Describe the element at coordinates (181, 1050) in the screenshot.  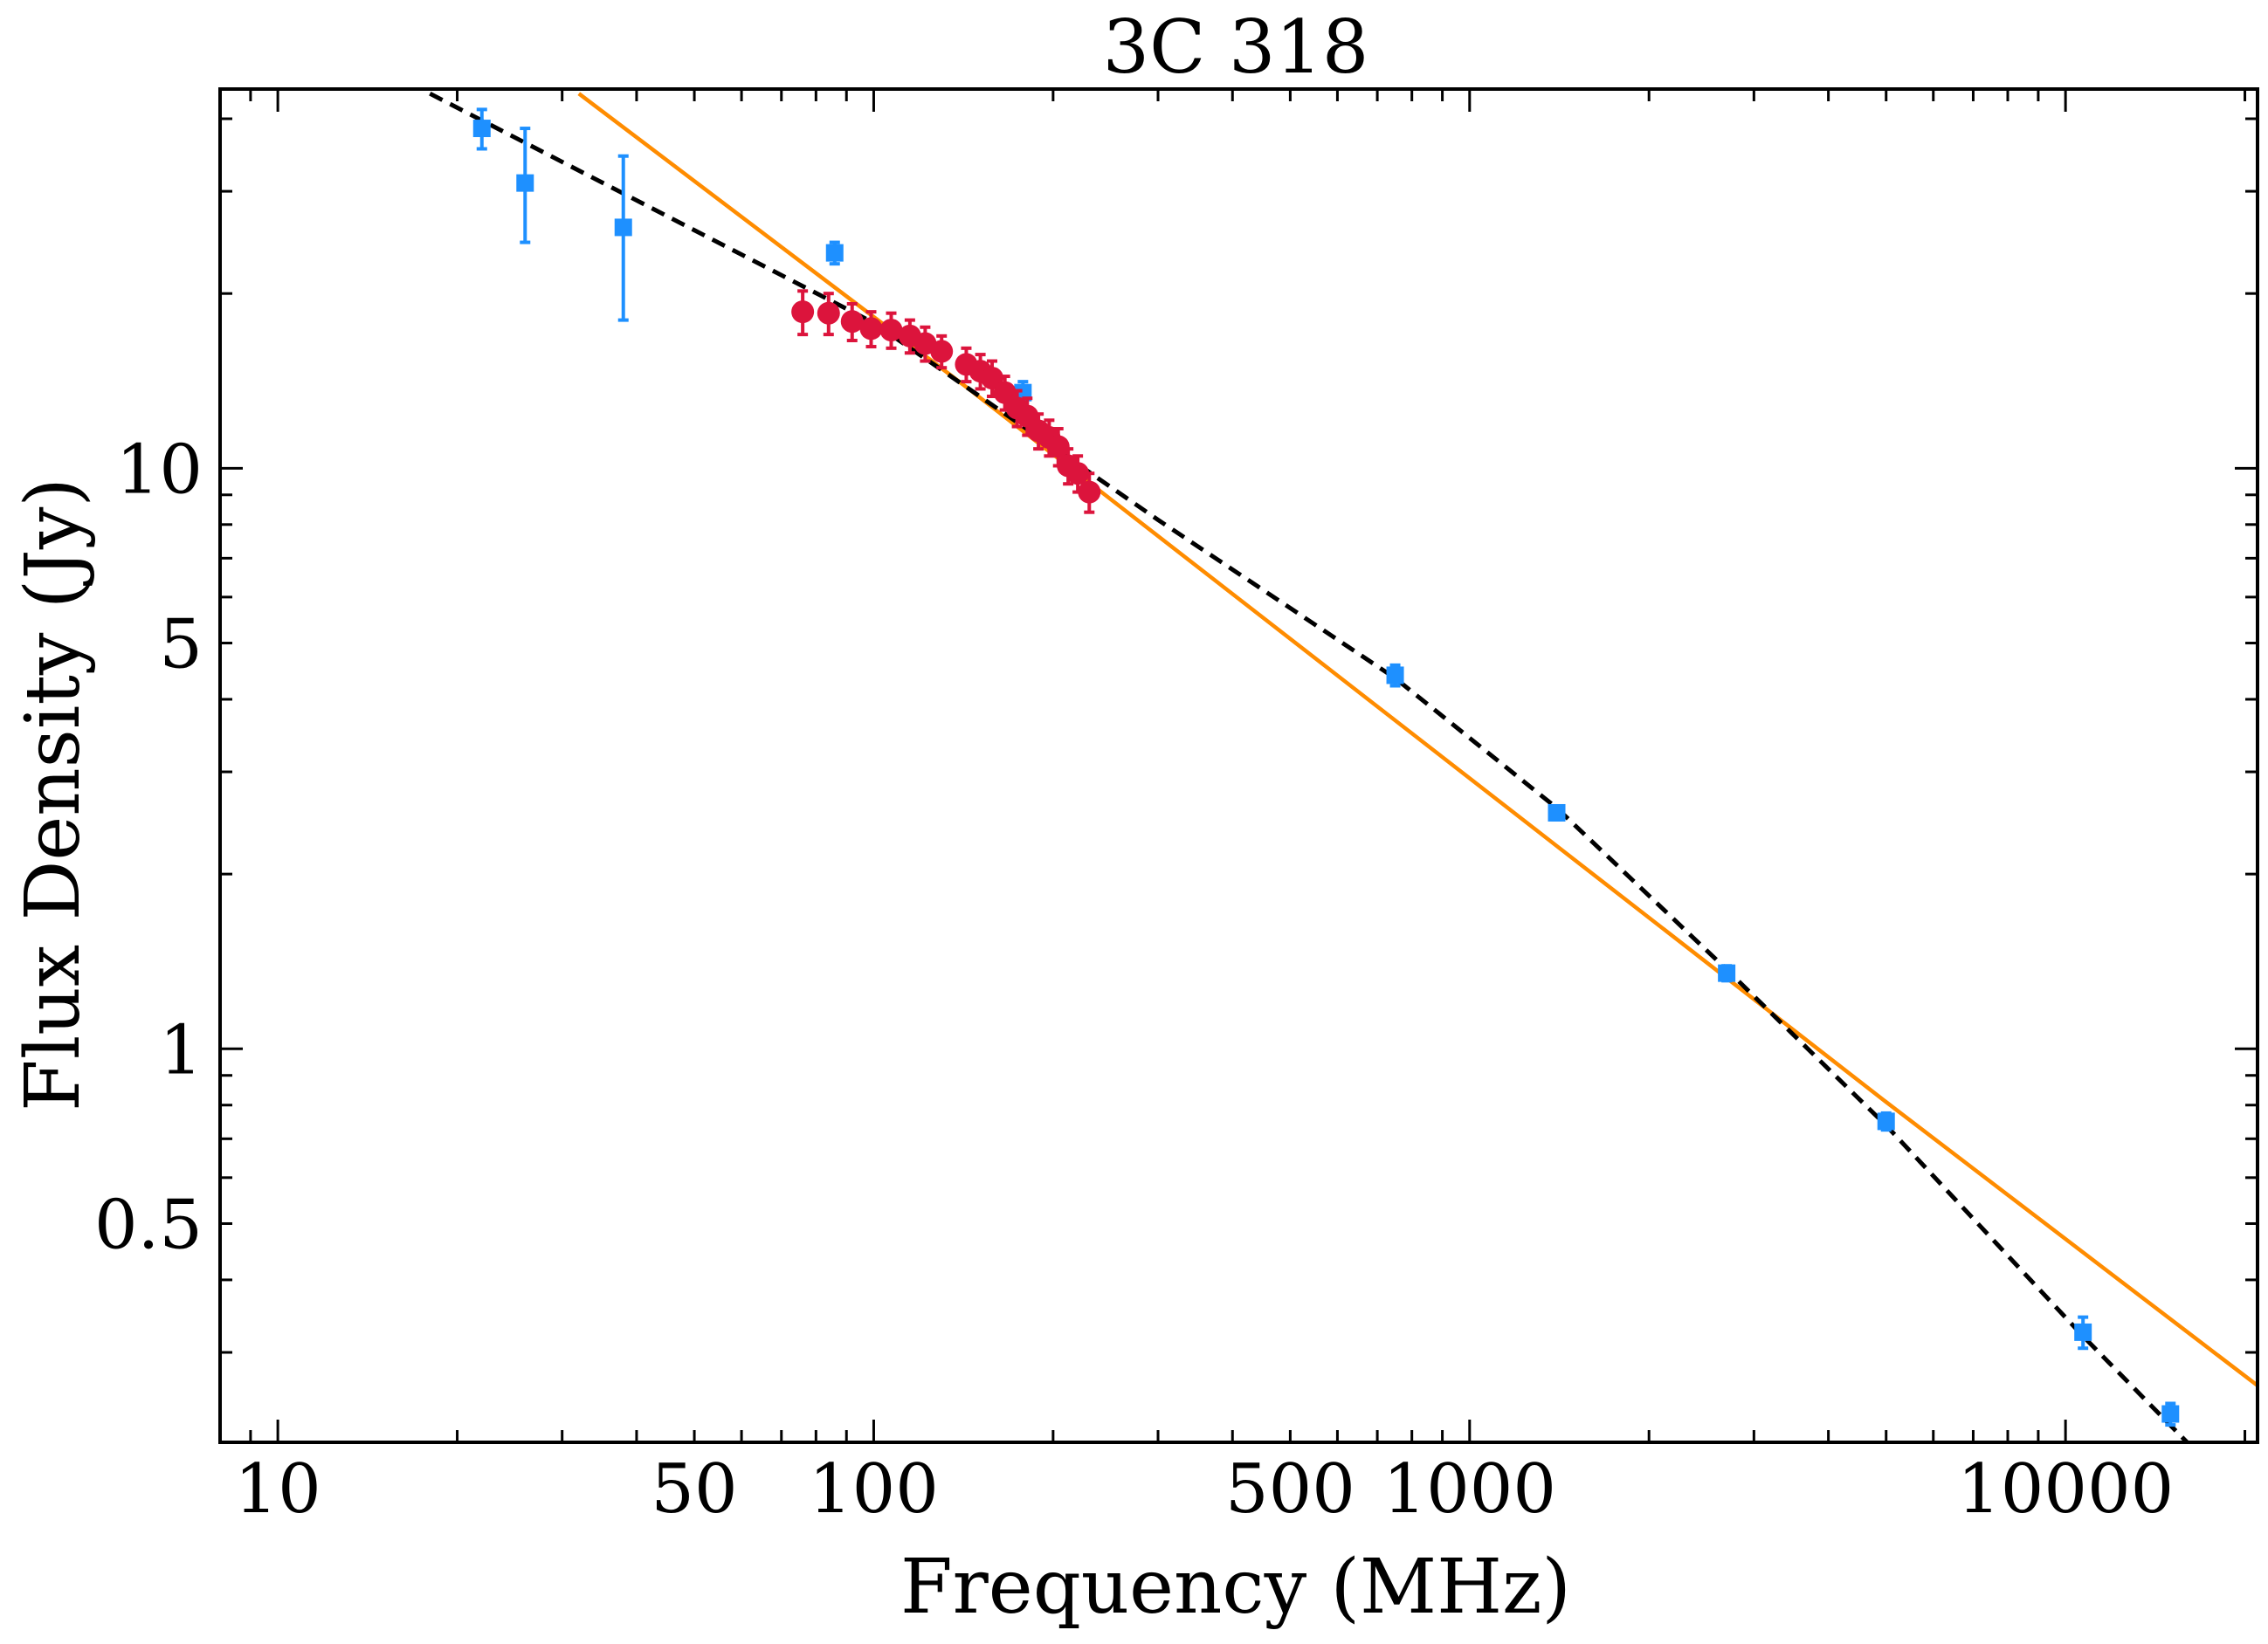
I see `y-tick-label: 1` at that location.